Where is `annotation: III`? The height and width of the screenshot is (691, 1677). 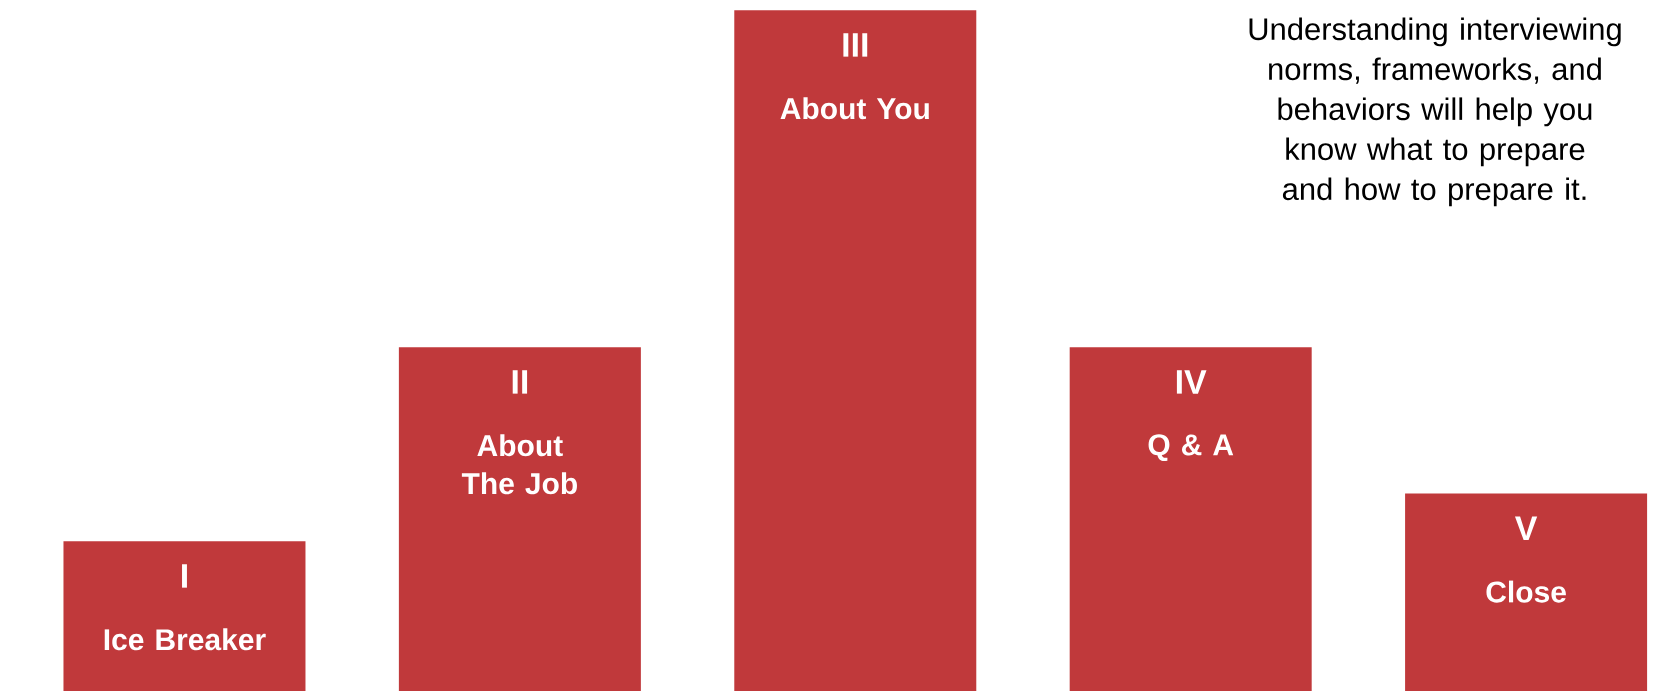
annotation: III is located at coordinates (855, 45).